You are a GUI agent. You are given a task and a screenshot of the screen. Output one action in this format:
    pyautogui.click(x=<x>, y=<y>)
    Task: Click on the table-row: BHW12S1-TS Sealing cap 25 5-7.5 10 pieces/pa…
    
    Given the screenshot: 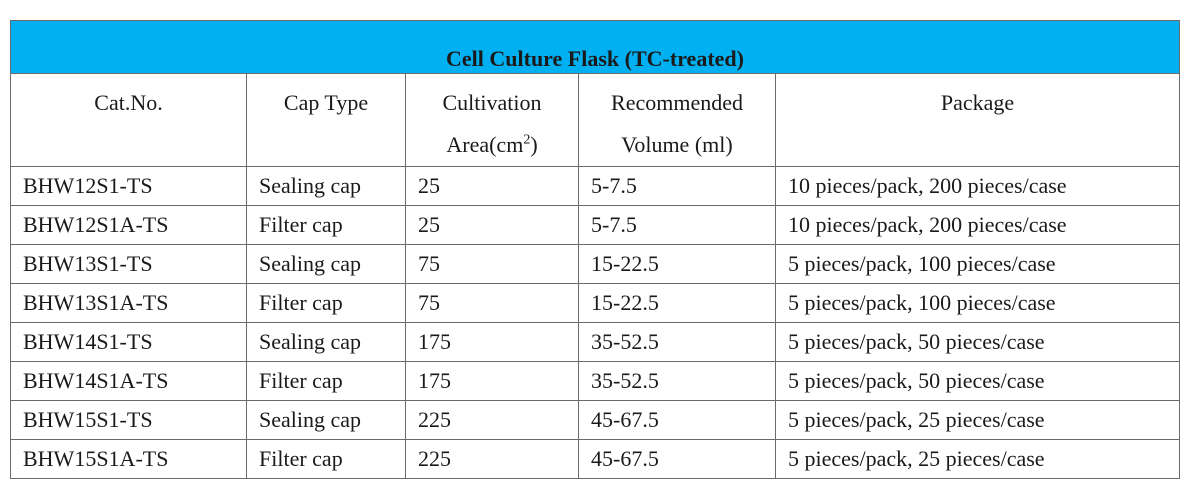 What is the action you would take?
    pyautogui.click(x=595, y=186)
    